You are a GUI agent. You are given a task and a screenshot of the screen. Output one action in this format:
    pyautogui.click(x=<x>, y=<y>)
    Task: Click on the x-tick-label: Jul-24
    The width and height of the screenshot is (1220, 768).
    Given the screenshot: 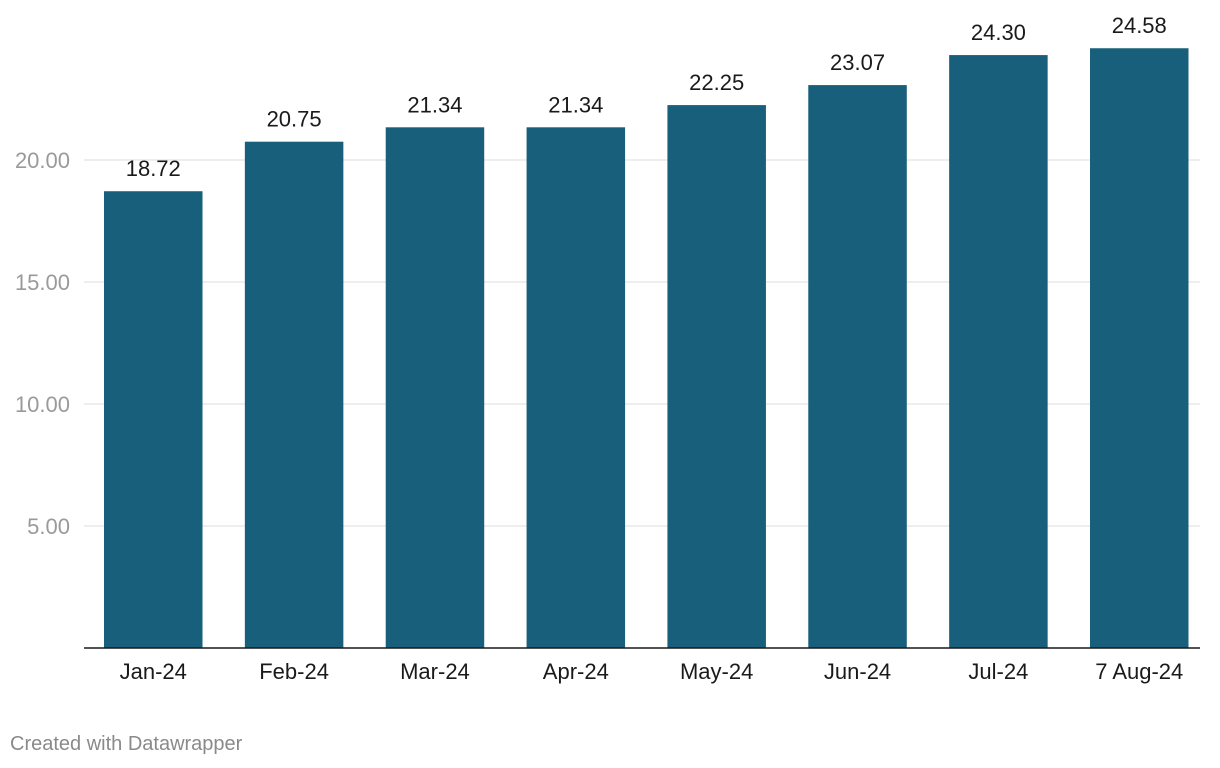 What is the action you would take?
    pyautogui.click(x=998, y=671)
    